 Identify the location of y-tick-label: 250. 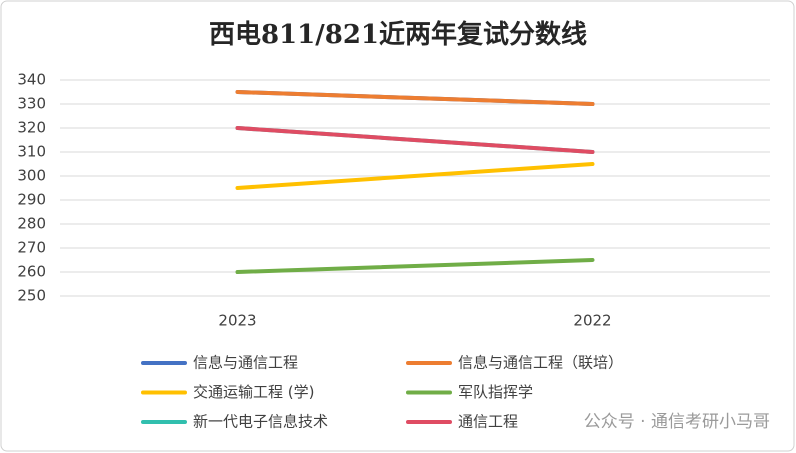
(31, 296).